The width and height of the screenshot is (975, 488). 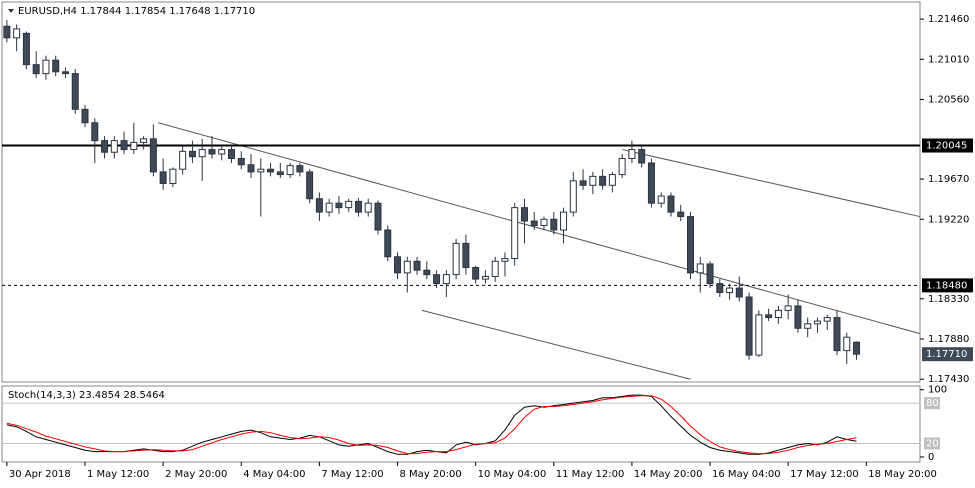 I want to click on x-tick-label: 10 May 04:00, so click(x=512, y=474).